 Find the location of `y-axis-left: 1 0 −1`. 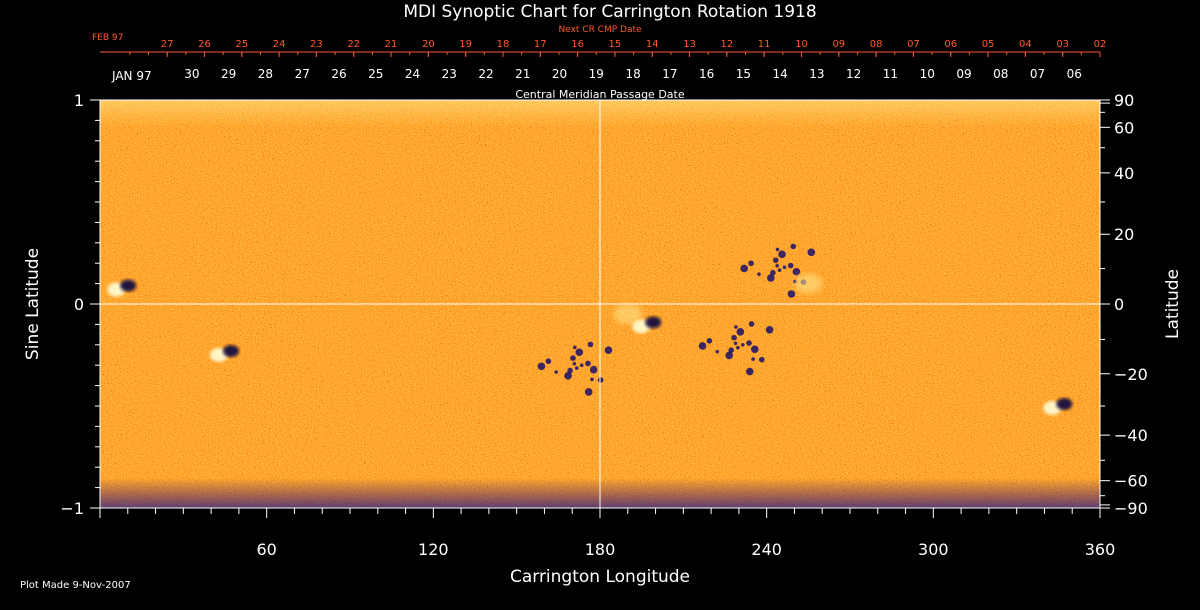

y-axis-left: 1 0 −1 is located at coordinates (80, 304).